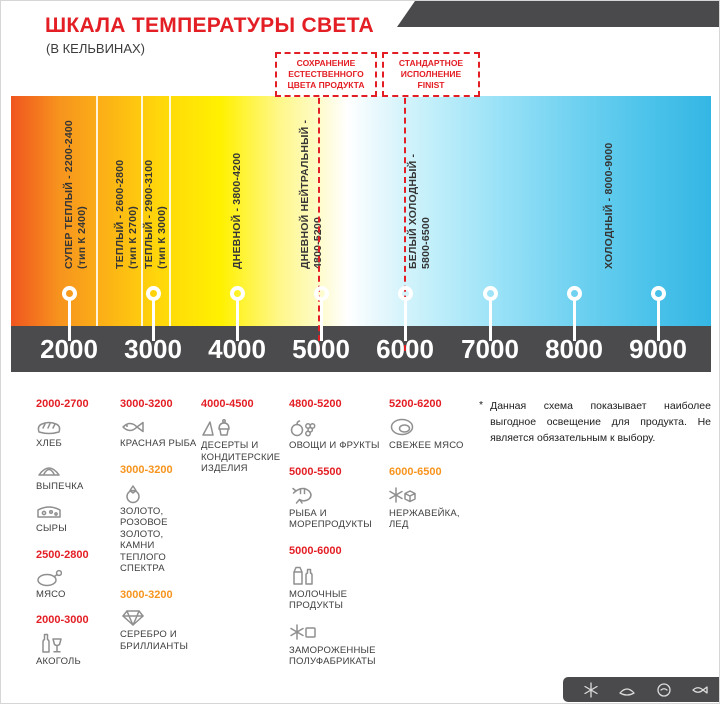 This screenshot has width=720, height=704. I want to click on item-label: СЫРЫ, so click(51, 529).